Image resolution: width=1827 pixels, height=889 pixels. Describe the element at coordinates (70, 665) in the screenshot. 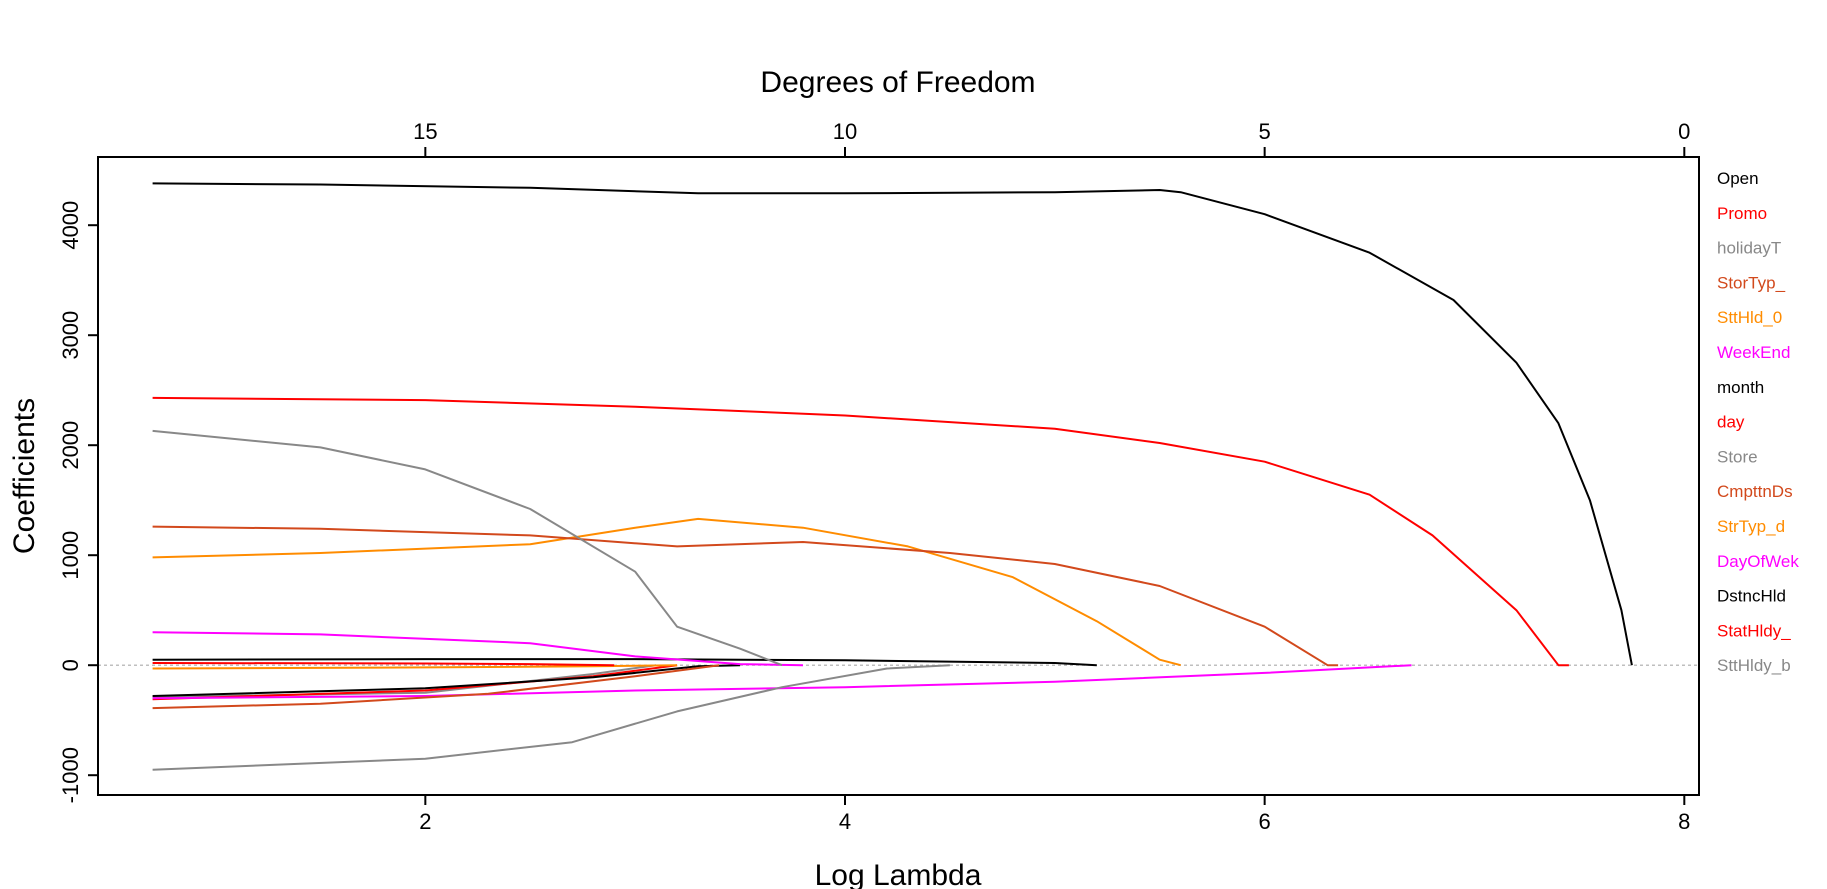

I see `y-tick-label: 0` at that location.